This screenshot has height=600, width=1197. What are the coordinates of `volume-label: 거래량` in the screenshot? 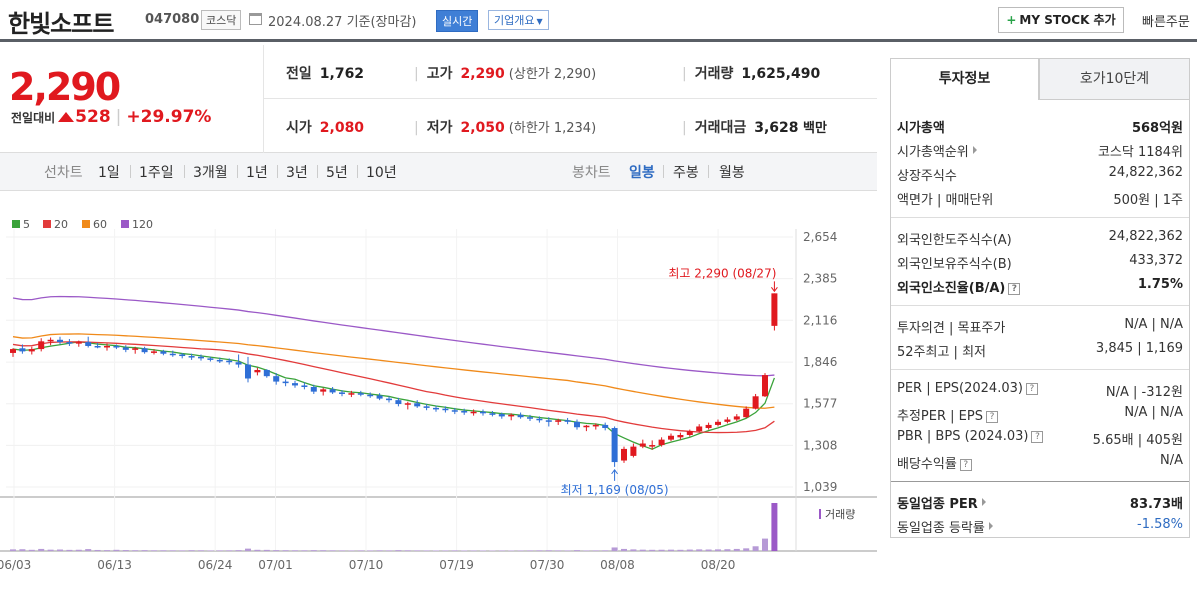 It's located at (714, 74).